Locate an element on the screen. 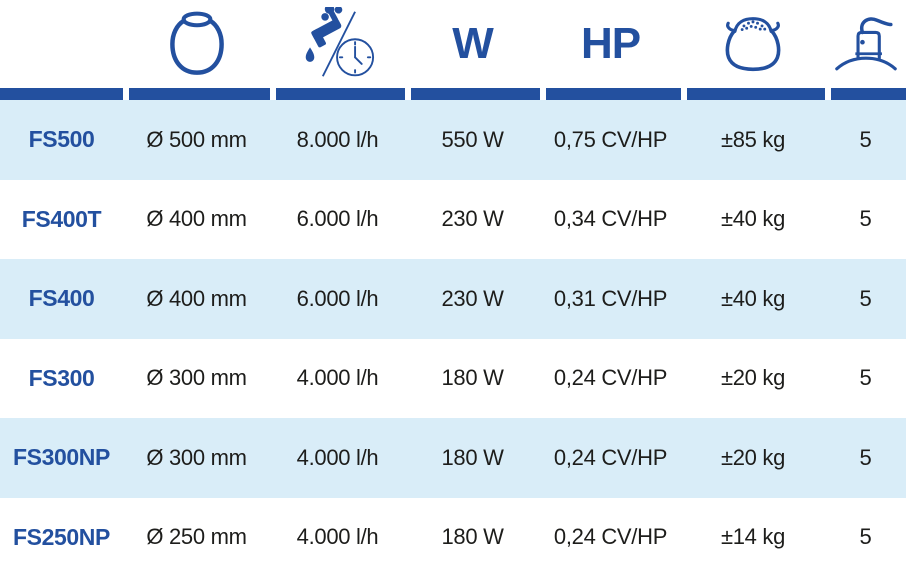  header-cell-flow is located at coordinates (338, 44).